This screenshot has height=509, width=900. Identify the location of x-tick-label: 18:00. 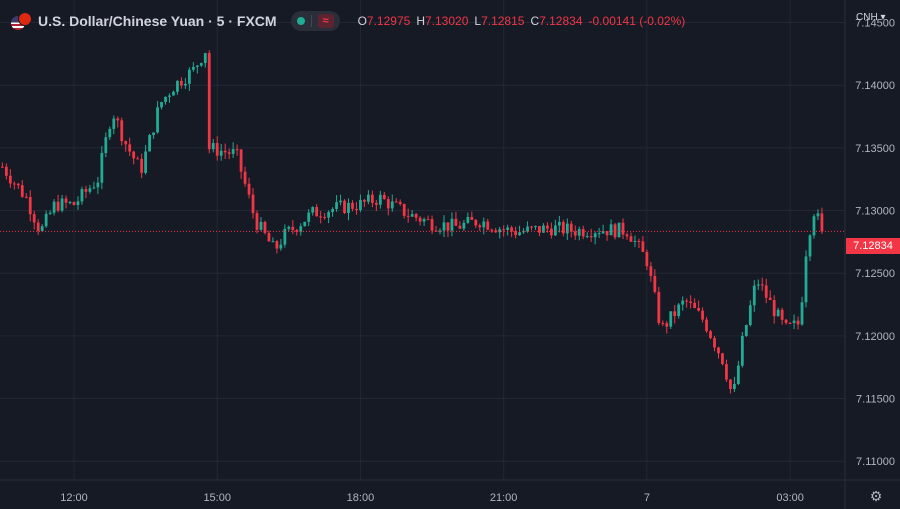
(361, 498).